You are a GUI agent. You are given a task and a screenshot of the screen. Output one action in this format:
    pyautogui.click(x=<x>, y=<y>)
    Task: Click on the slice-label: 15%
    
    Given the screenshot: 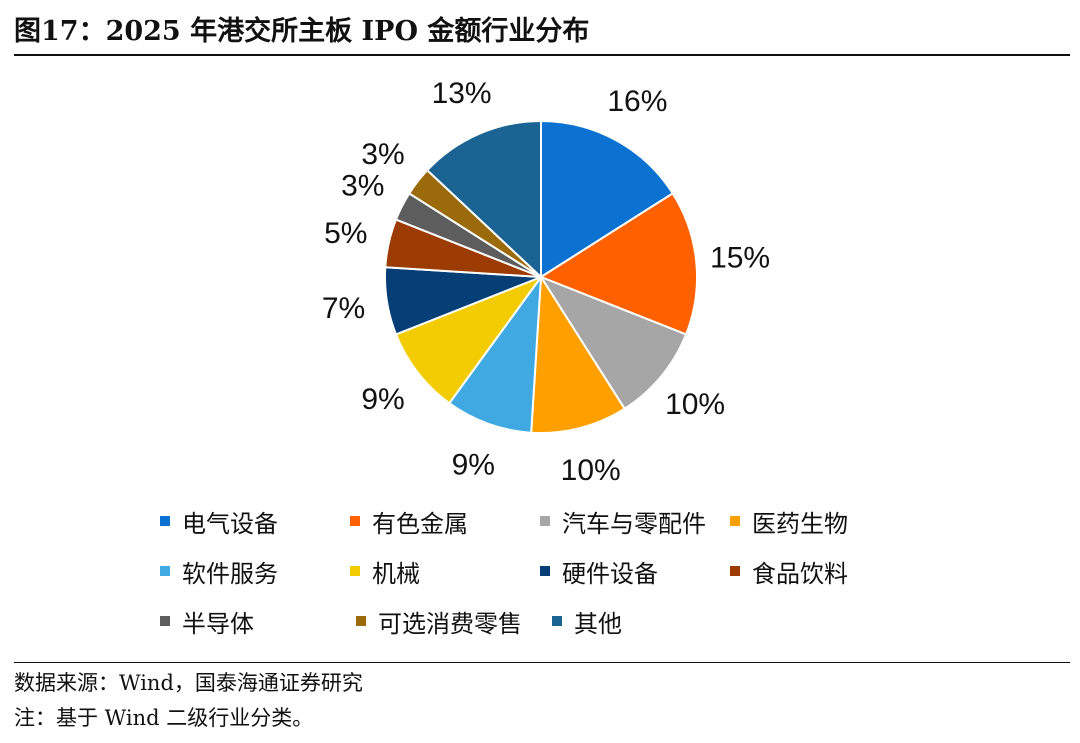 What is the action you would take?
    pyautogui.click(x=740, y=258)
    